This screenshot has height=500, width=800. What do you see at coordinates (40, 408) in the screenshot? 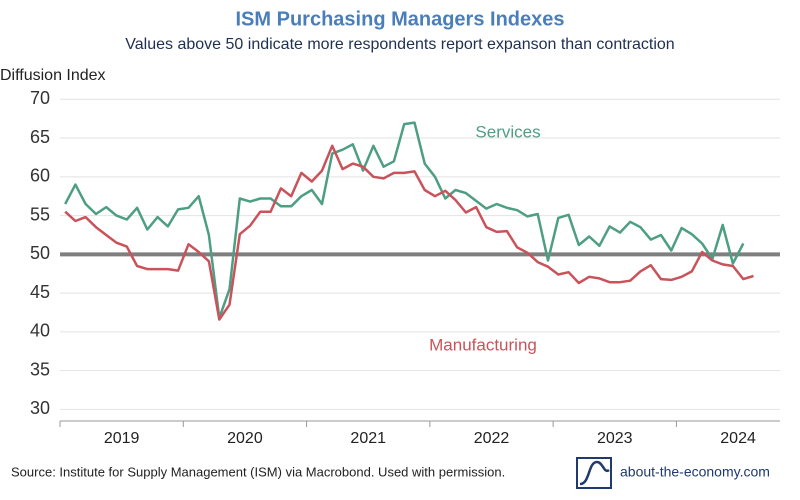
I see `y-tick-label: 30` at bounding box center [40, 408].